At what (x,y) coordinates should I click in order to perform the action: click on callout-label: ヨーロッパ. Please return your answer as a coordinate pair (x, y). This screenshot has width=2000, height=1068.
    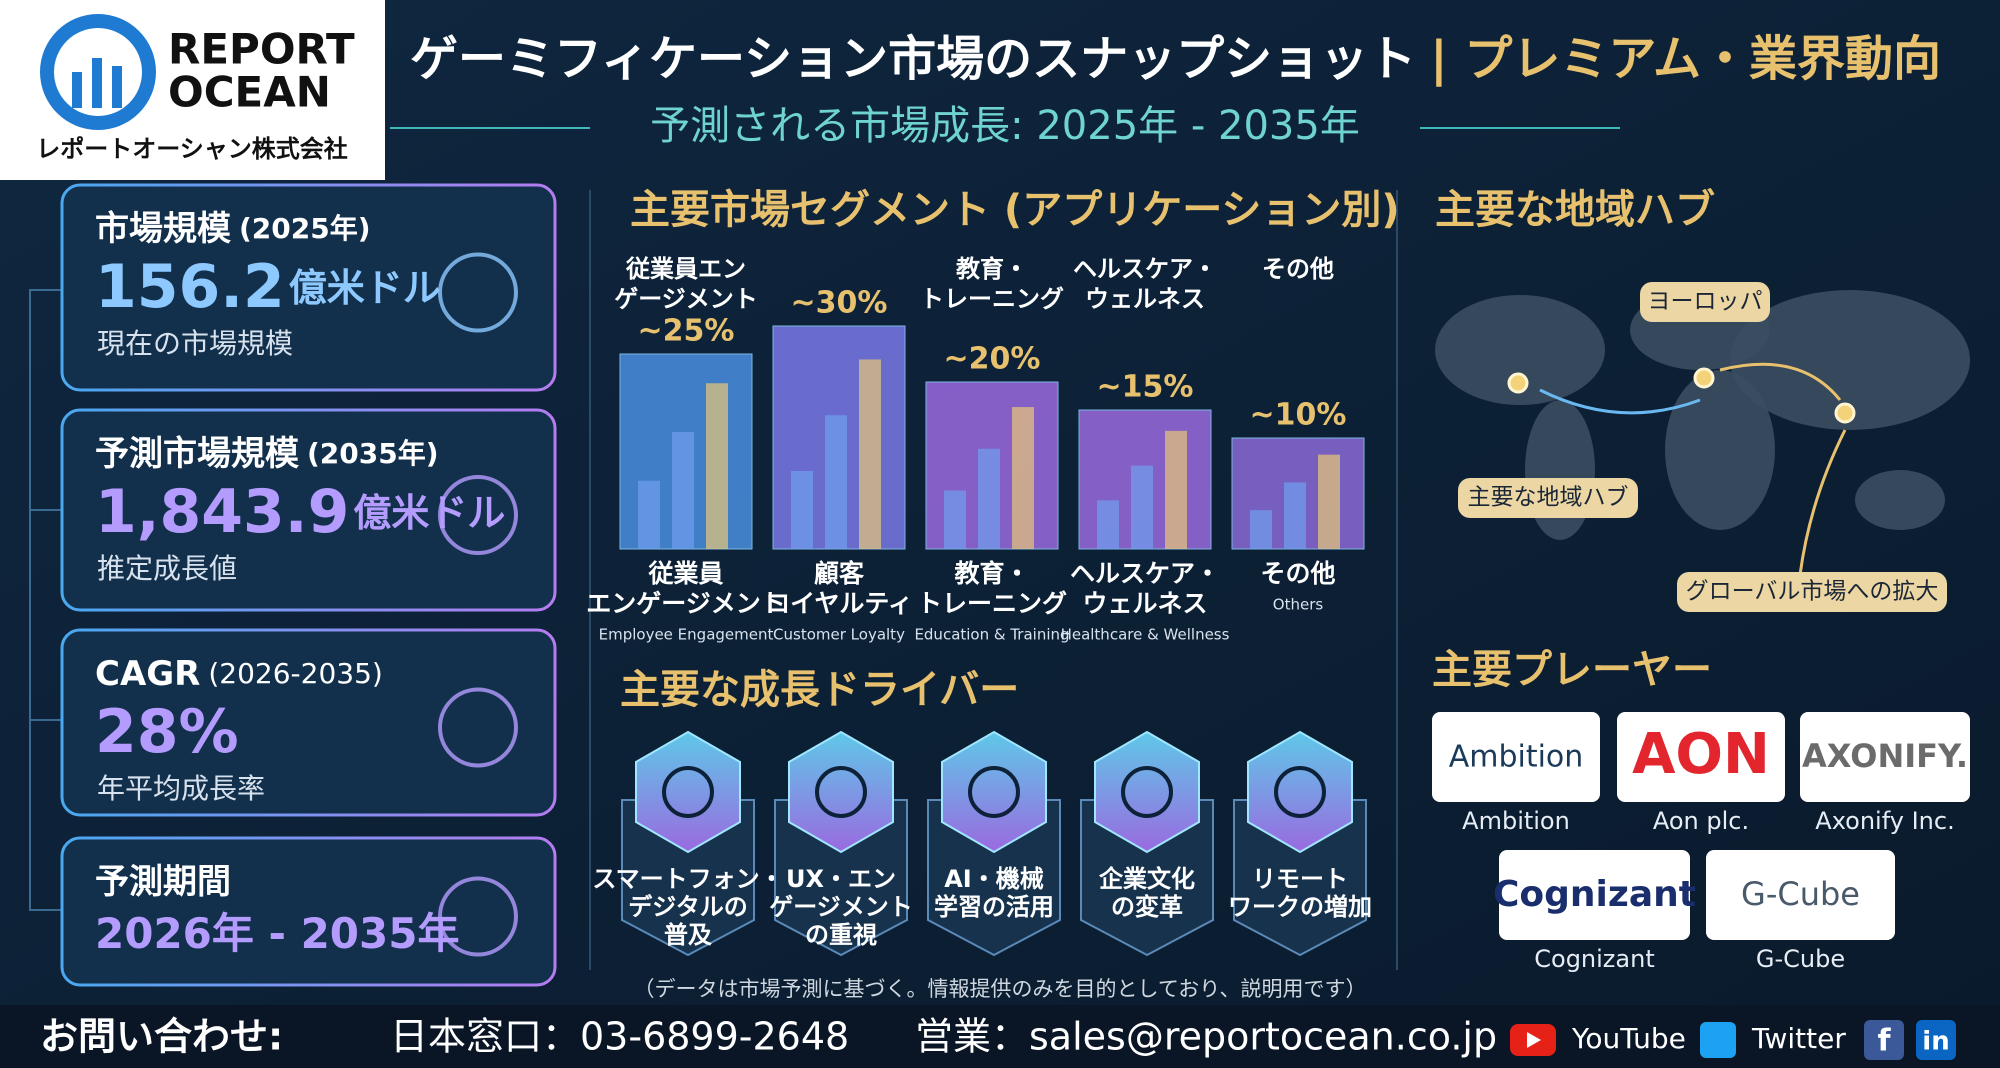
    Looking at the image, I should click on (1705, 302).